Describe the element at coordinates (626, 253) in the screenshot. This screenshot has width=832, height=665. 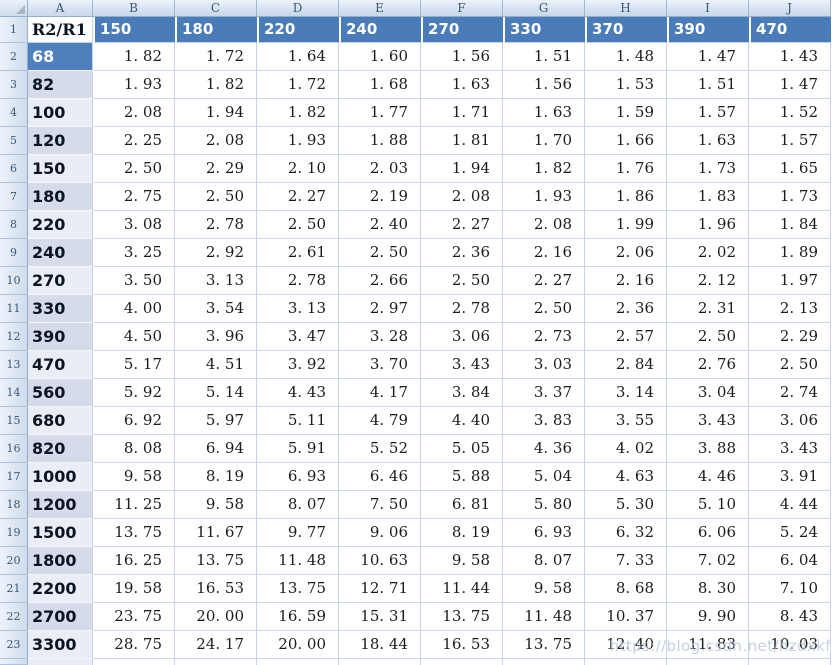
I see `cell-H9: 2. 06` at that location.